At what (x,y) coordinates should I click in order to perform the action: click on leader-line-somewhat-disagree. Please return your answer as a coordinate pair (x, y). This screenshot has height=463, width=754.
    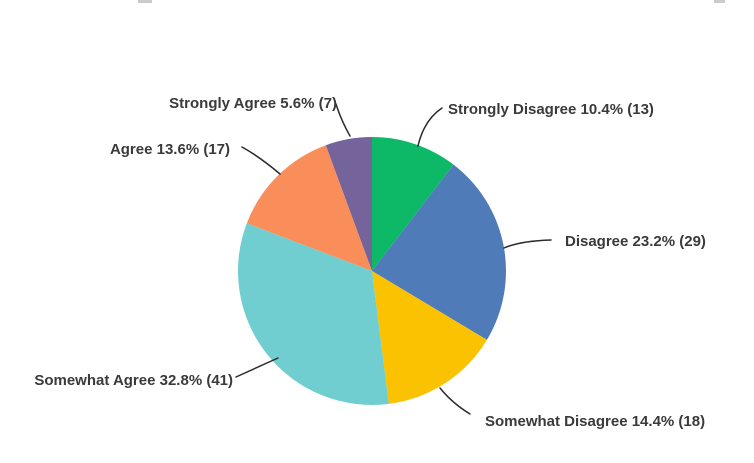
    Looking at the image, I should click on (455, 401).